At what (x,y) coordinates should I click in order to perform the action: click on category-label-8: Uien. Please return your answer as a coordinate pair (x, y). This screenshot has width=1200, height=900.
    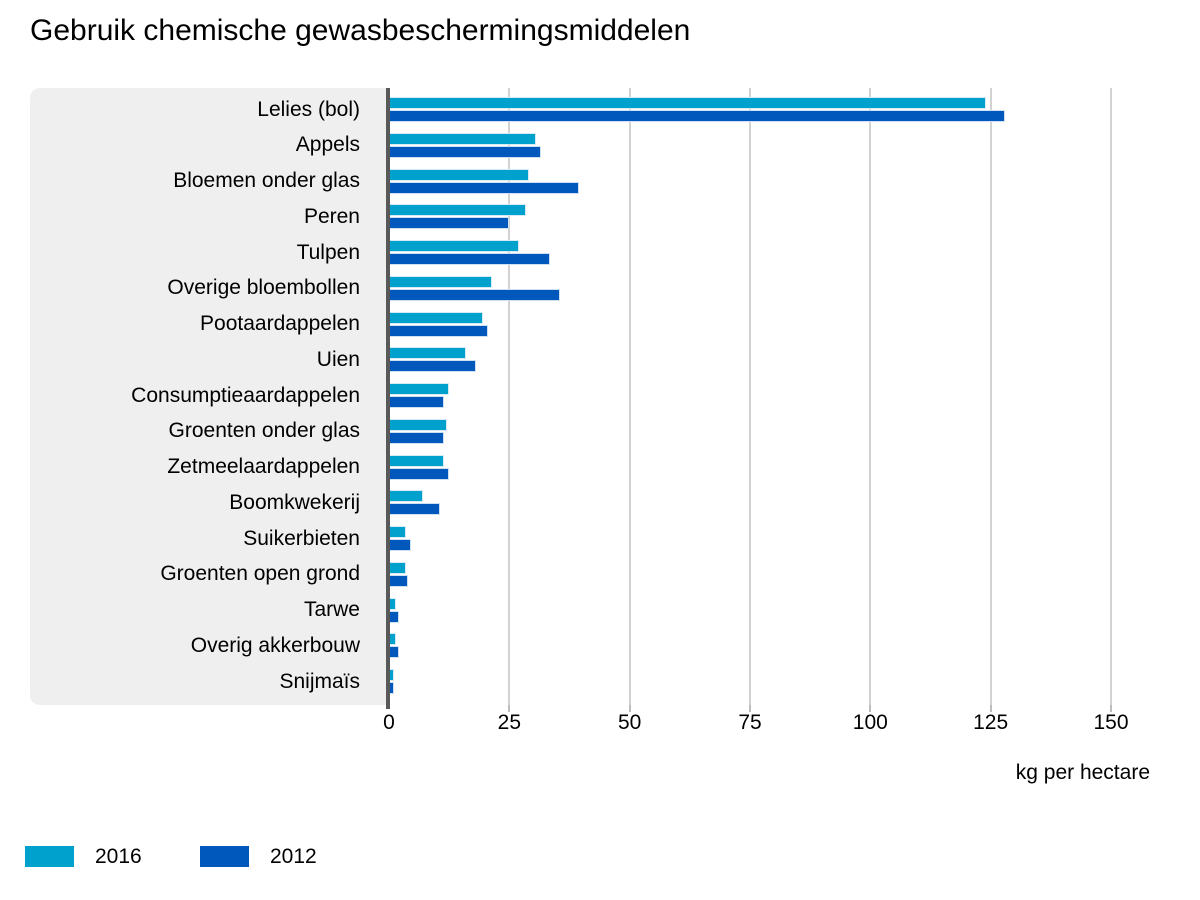
    Looking at the image, I should click on (338, 359).